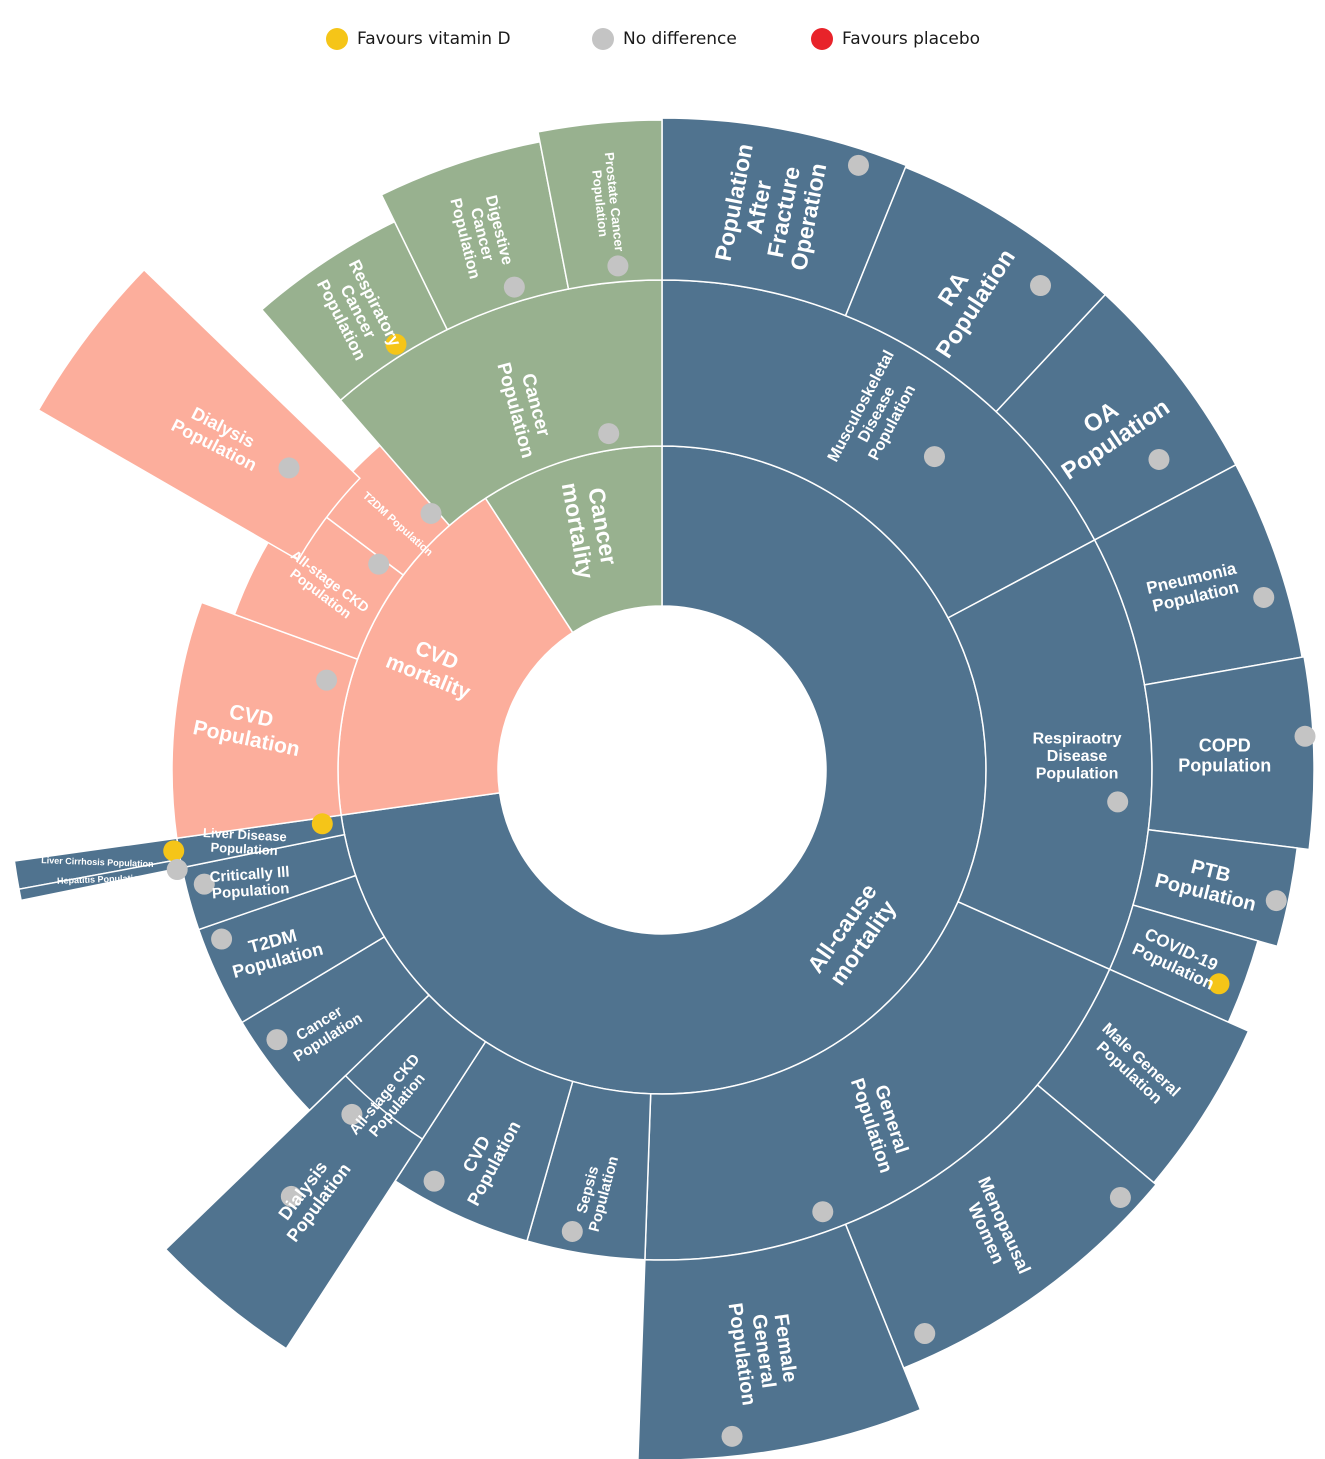 This screenshot has height=1459, width=1325. What do you see at coordinates (100, 879) in the screenshot?
I see `label-l3-hepatitis: Hepatitis Population` at bounding box center [100, 879].